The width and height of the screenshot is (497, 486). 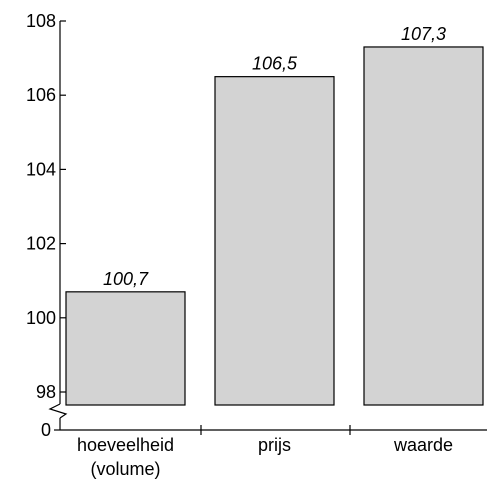 I want to click on axis-break-band, so click(x=274, y=412).